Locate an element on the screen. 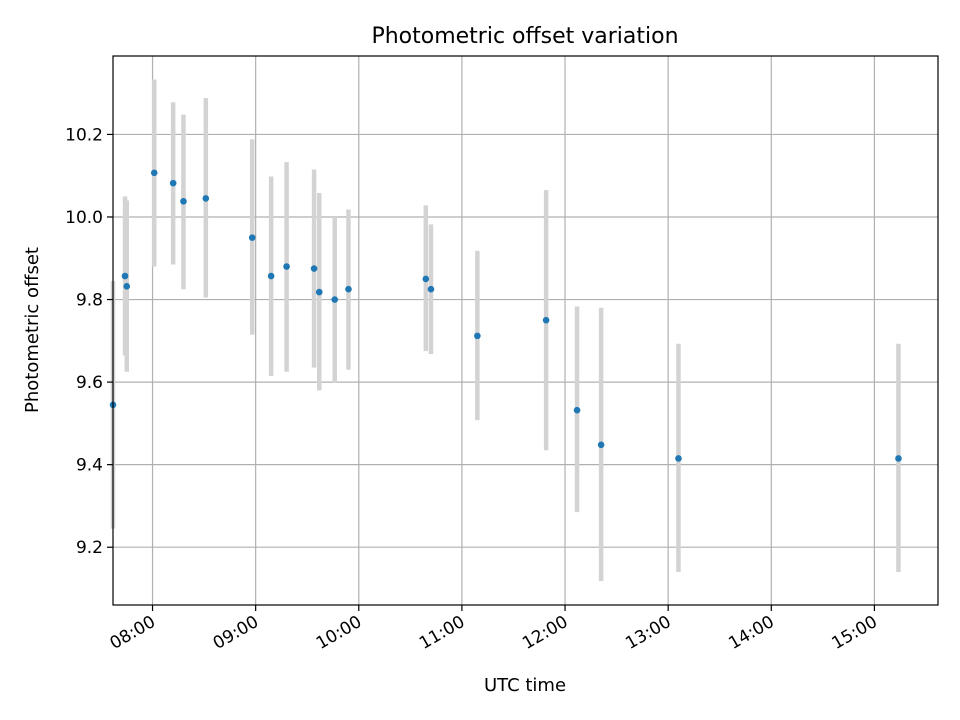  chart-title: Photometric offset variation is located at coordinates (524, 36).